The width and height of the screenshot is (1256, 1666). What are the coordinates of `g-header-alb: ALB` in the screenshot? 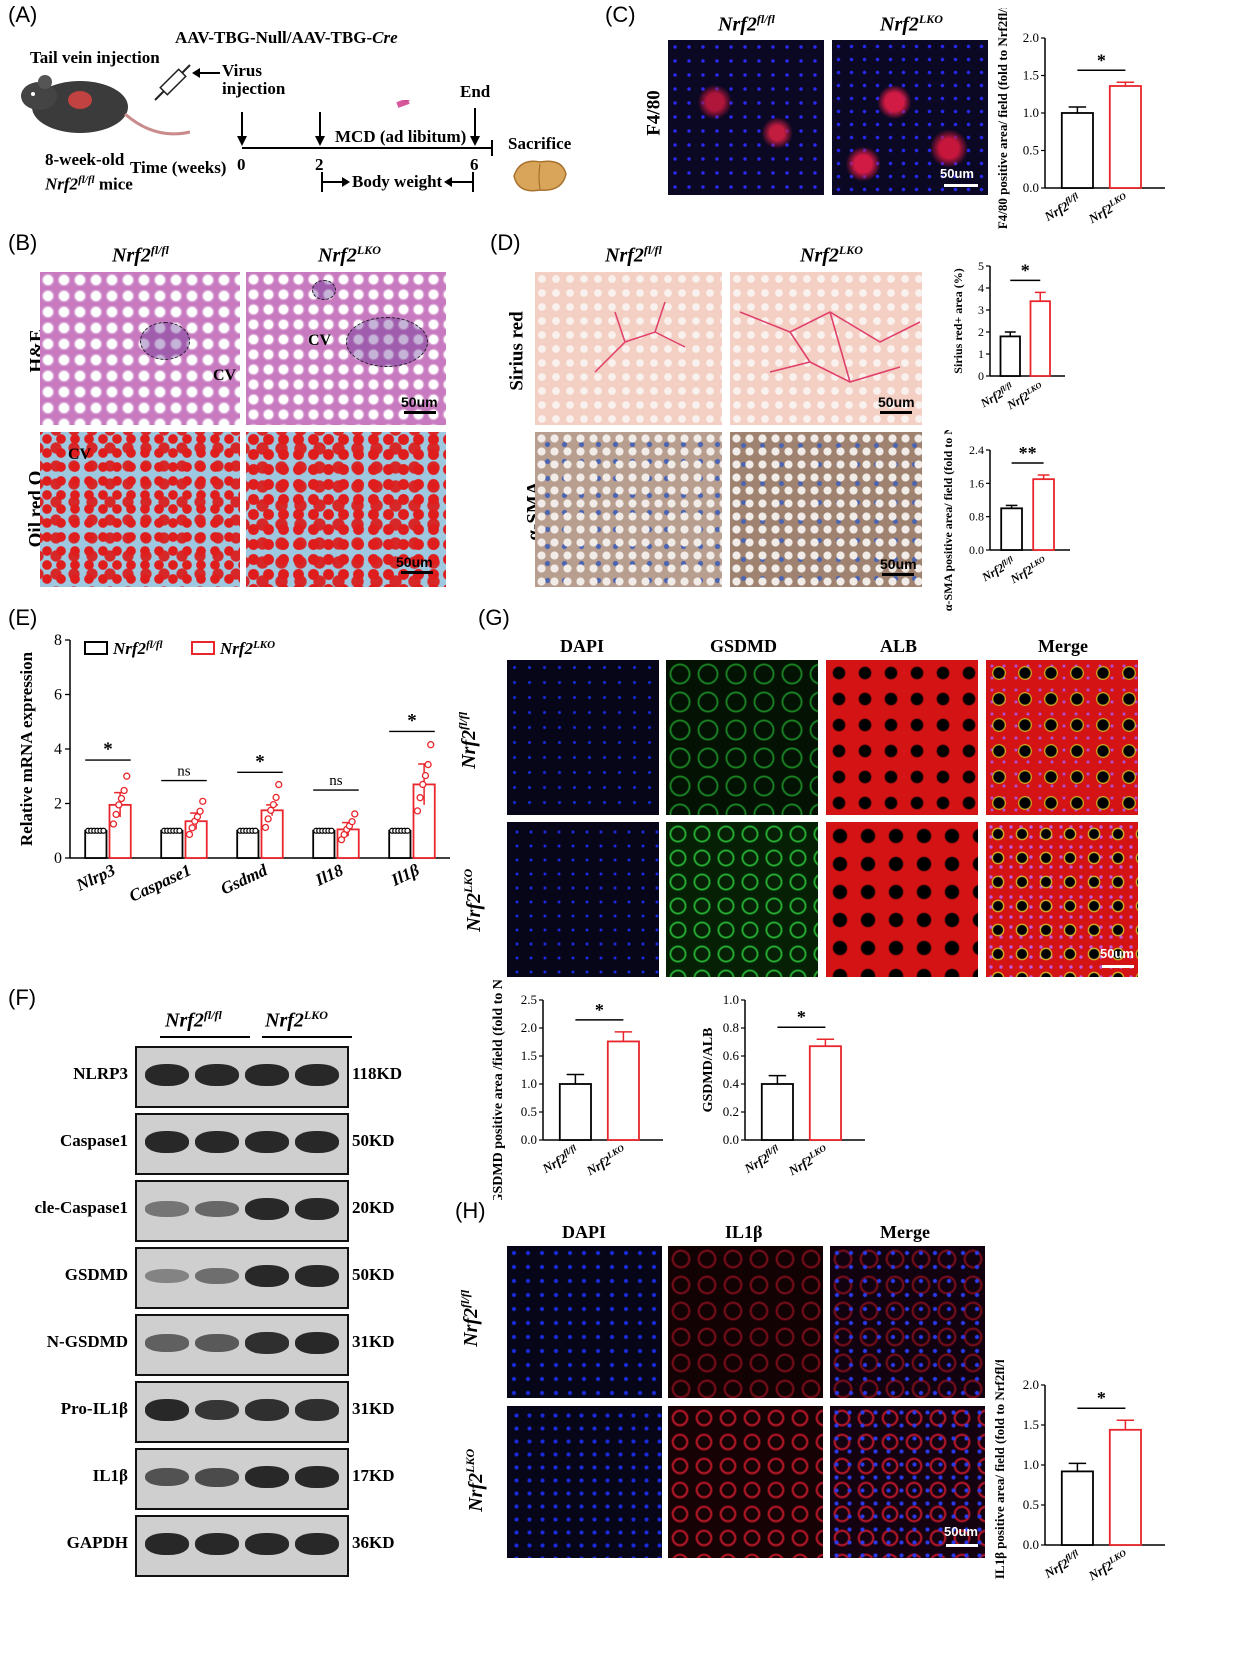 It's located at (899, 646).